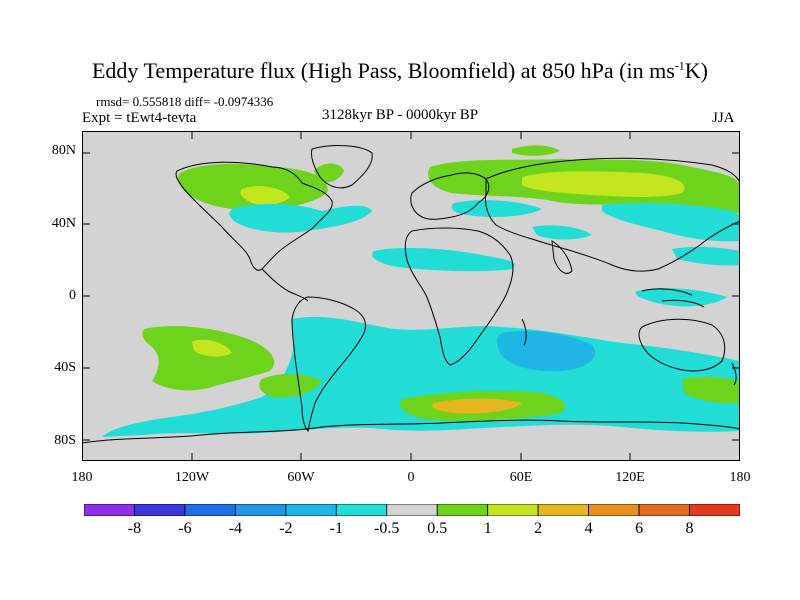 The width and height of the screenshot is (800, 600). Describe the element at coordinates (134, 528) in the screenshot. I see `colorbar-label: -8` at that location.